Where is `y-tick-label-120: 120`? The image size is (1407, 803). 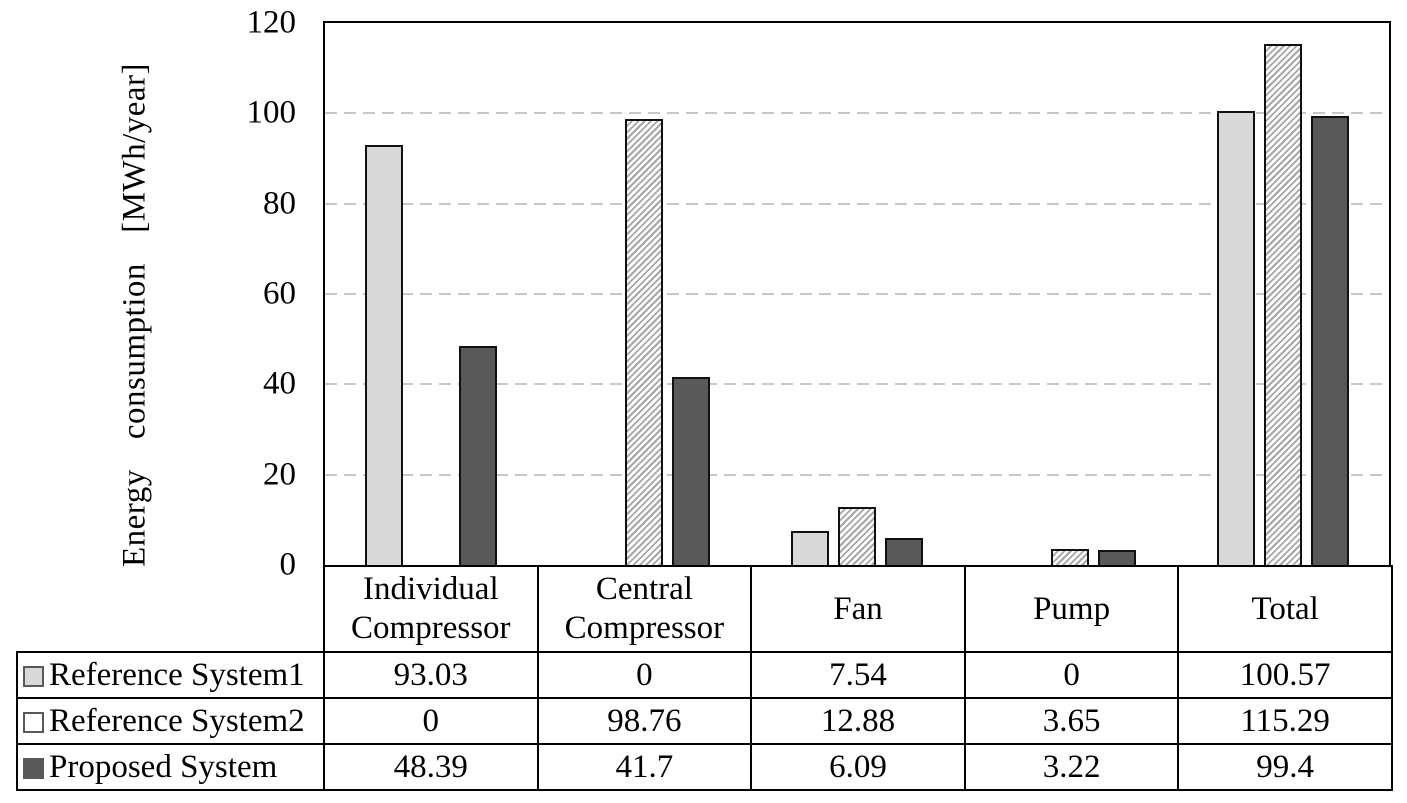 y-tick-label-120: 120 is located at coordinates (271, 22).